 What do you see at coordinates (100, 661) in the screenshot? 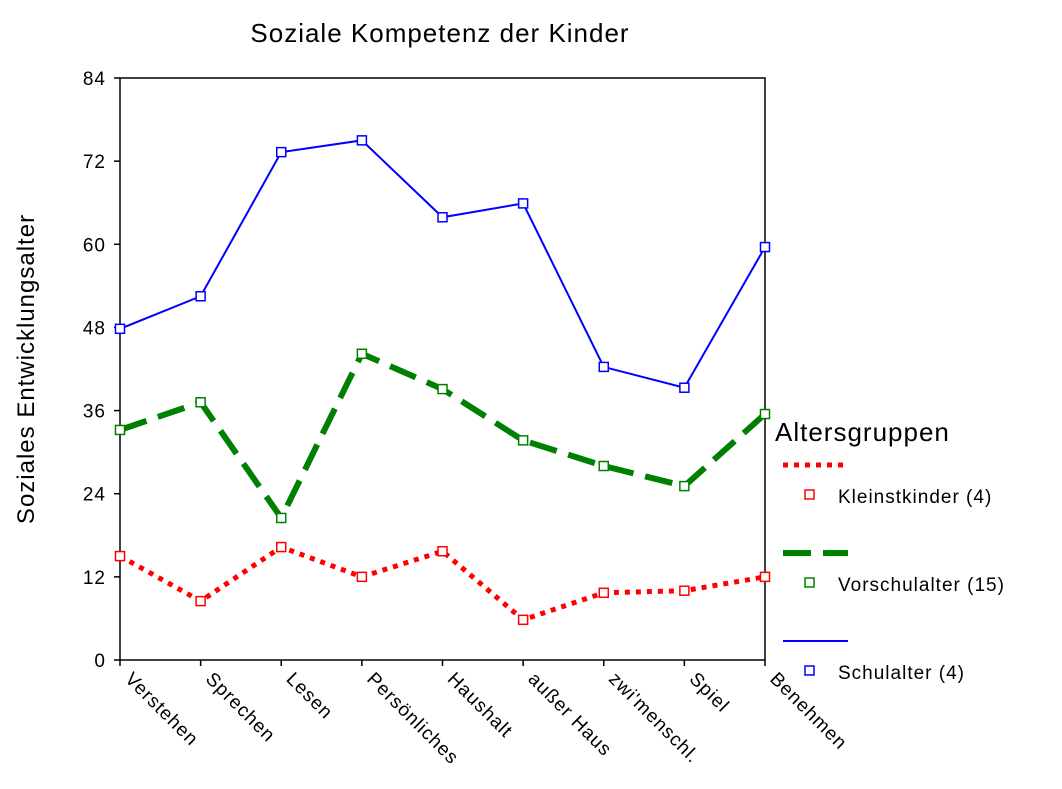
I see `y-tick-label: 0` at bounding box center [100, 661].